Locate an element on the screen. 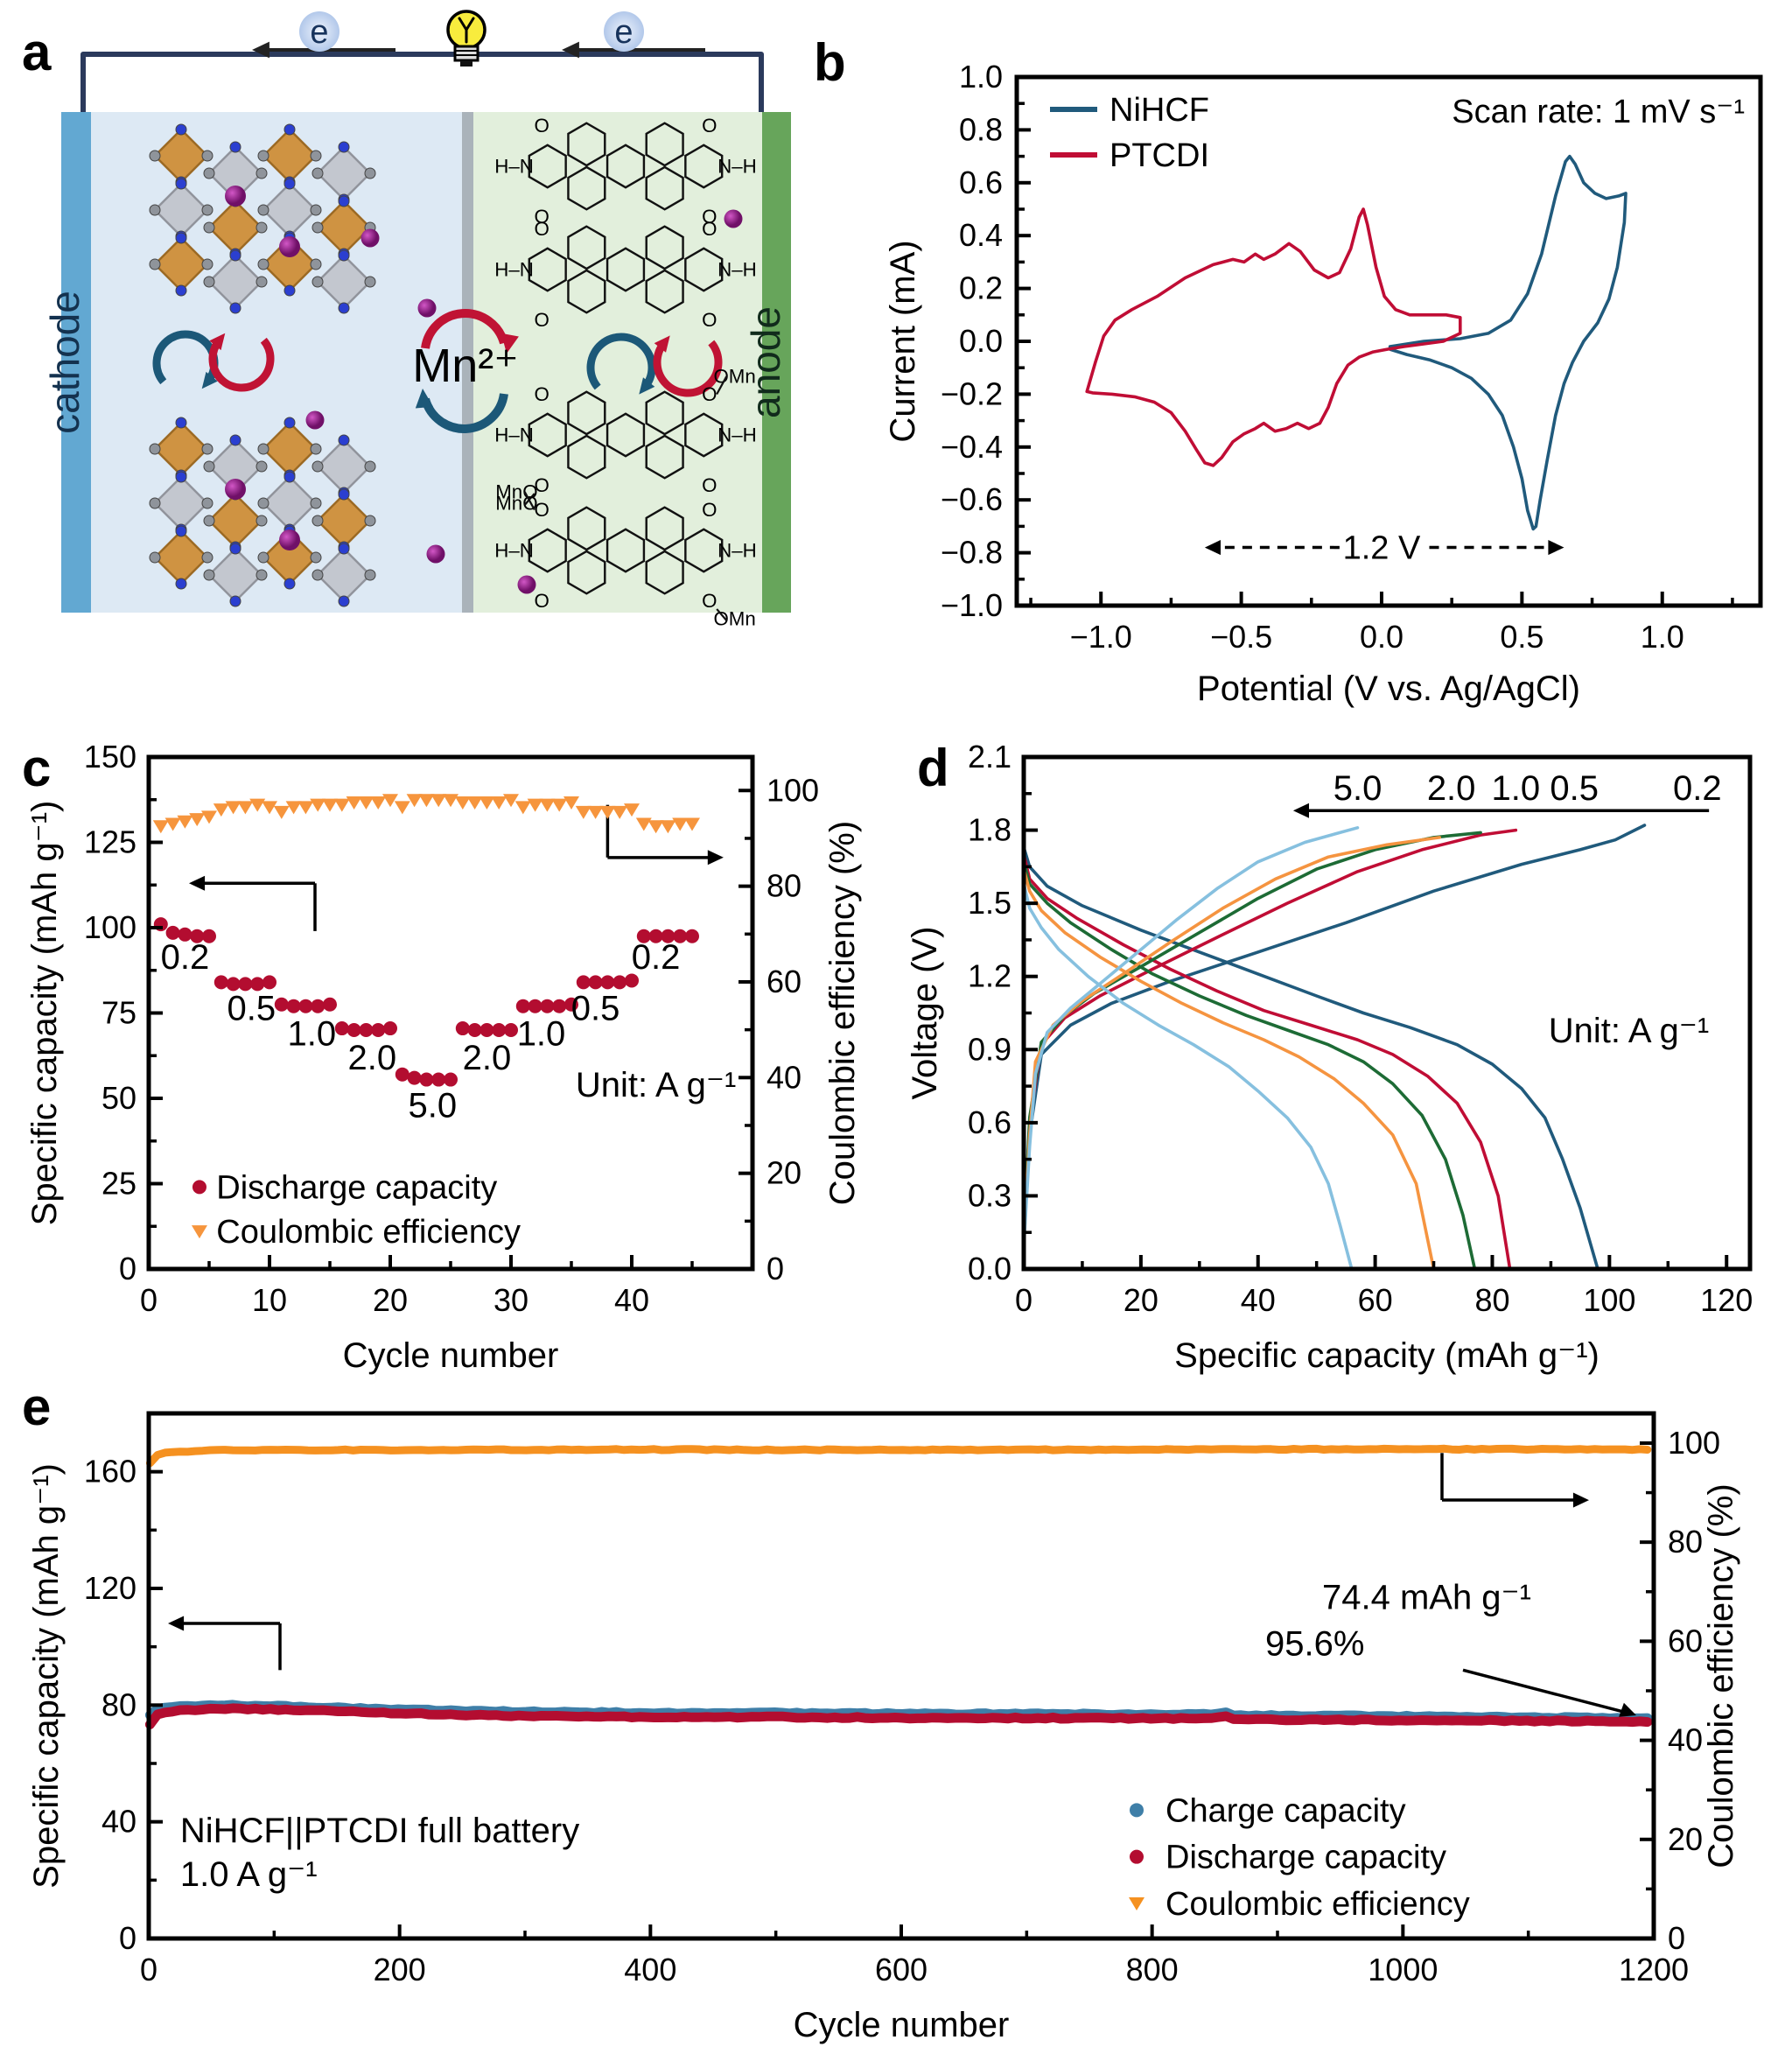 The image size is (1792, 2061). y-tick-label: 0.3 is located at coordinates (990, 1195).